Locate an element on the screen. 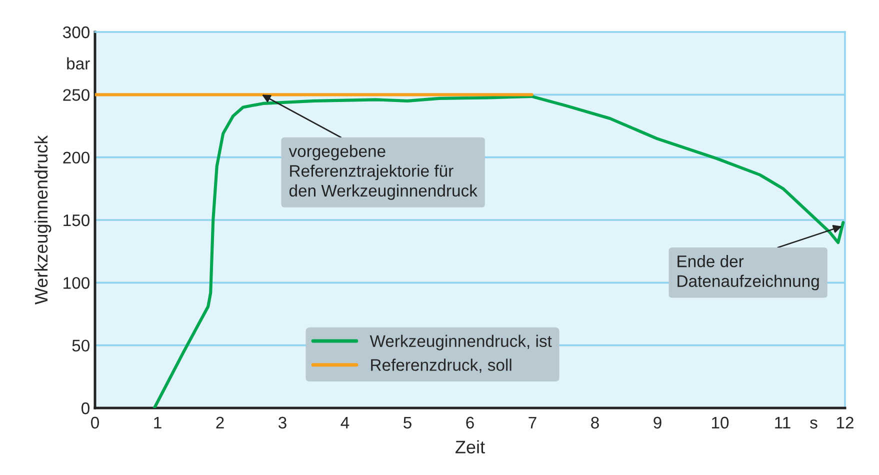  x-tick-label: 7 is located at coordinates (532, 422).